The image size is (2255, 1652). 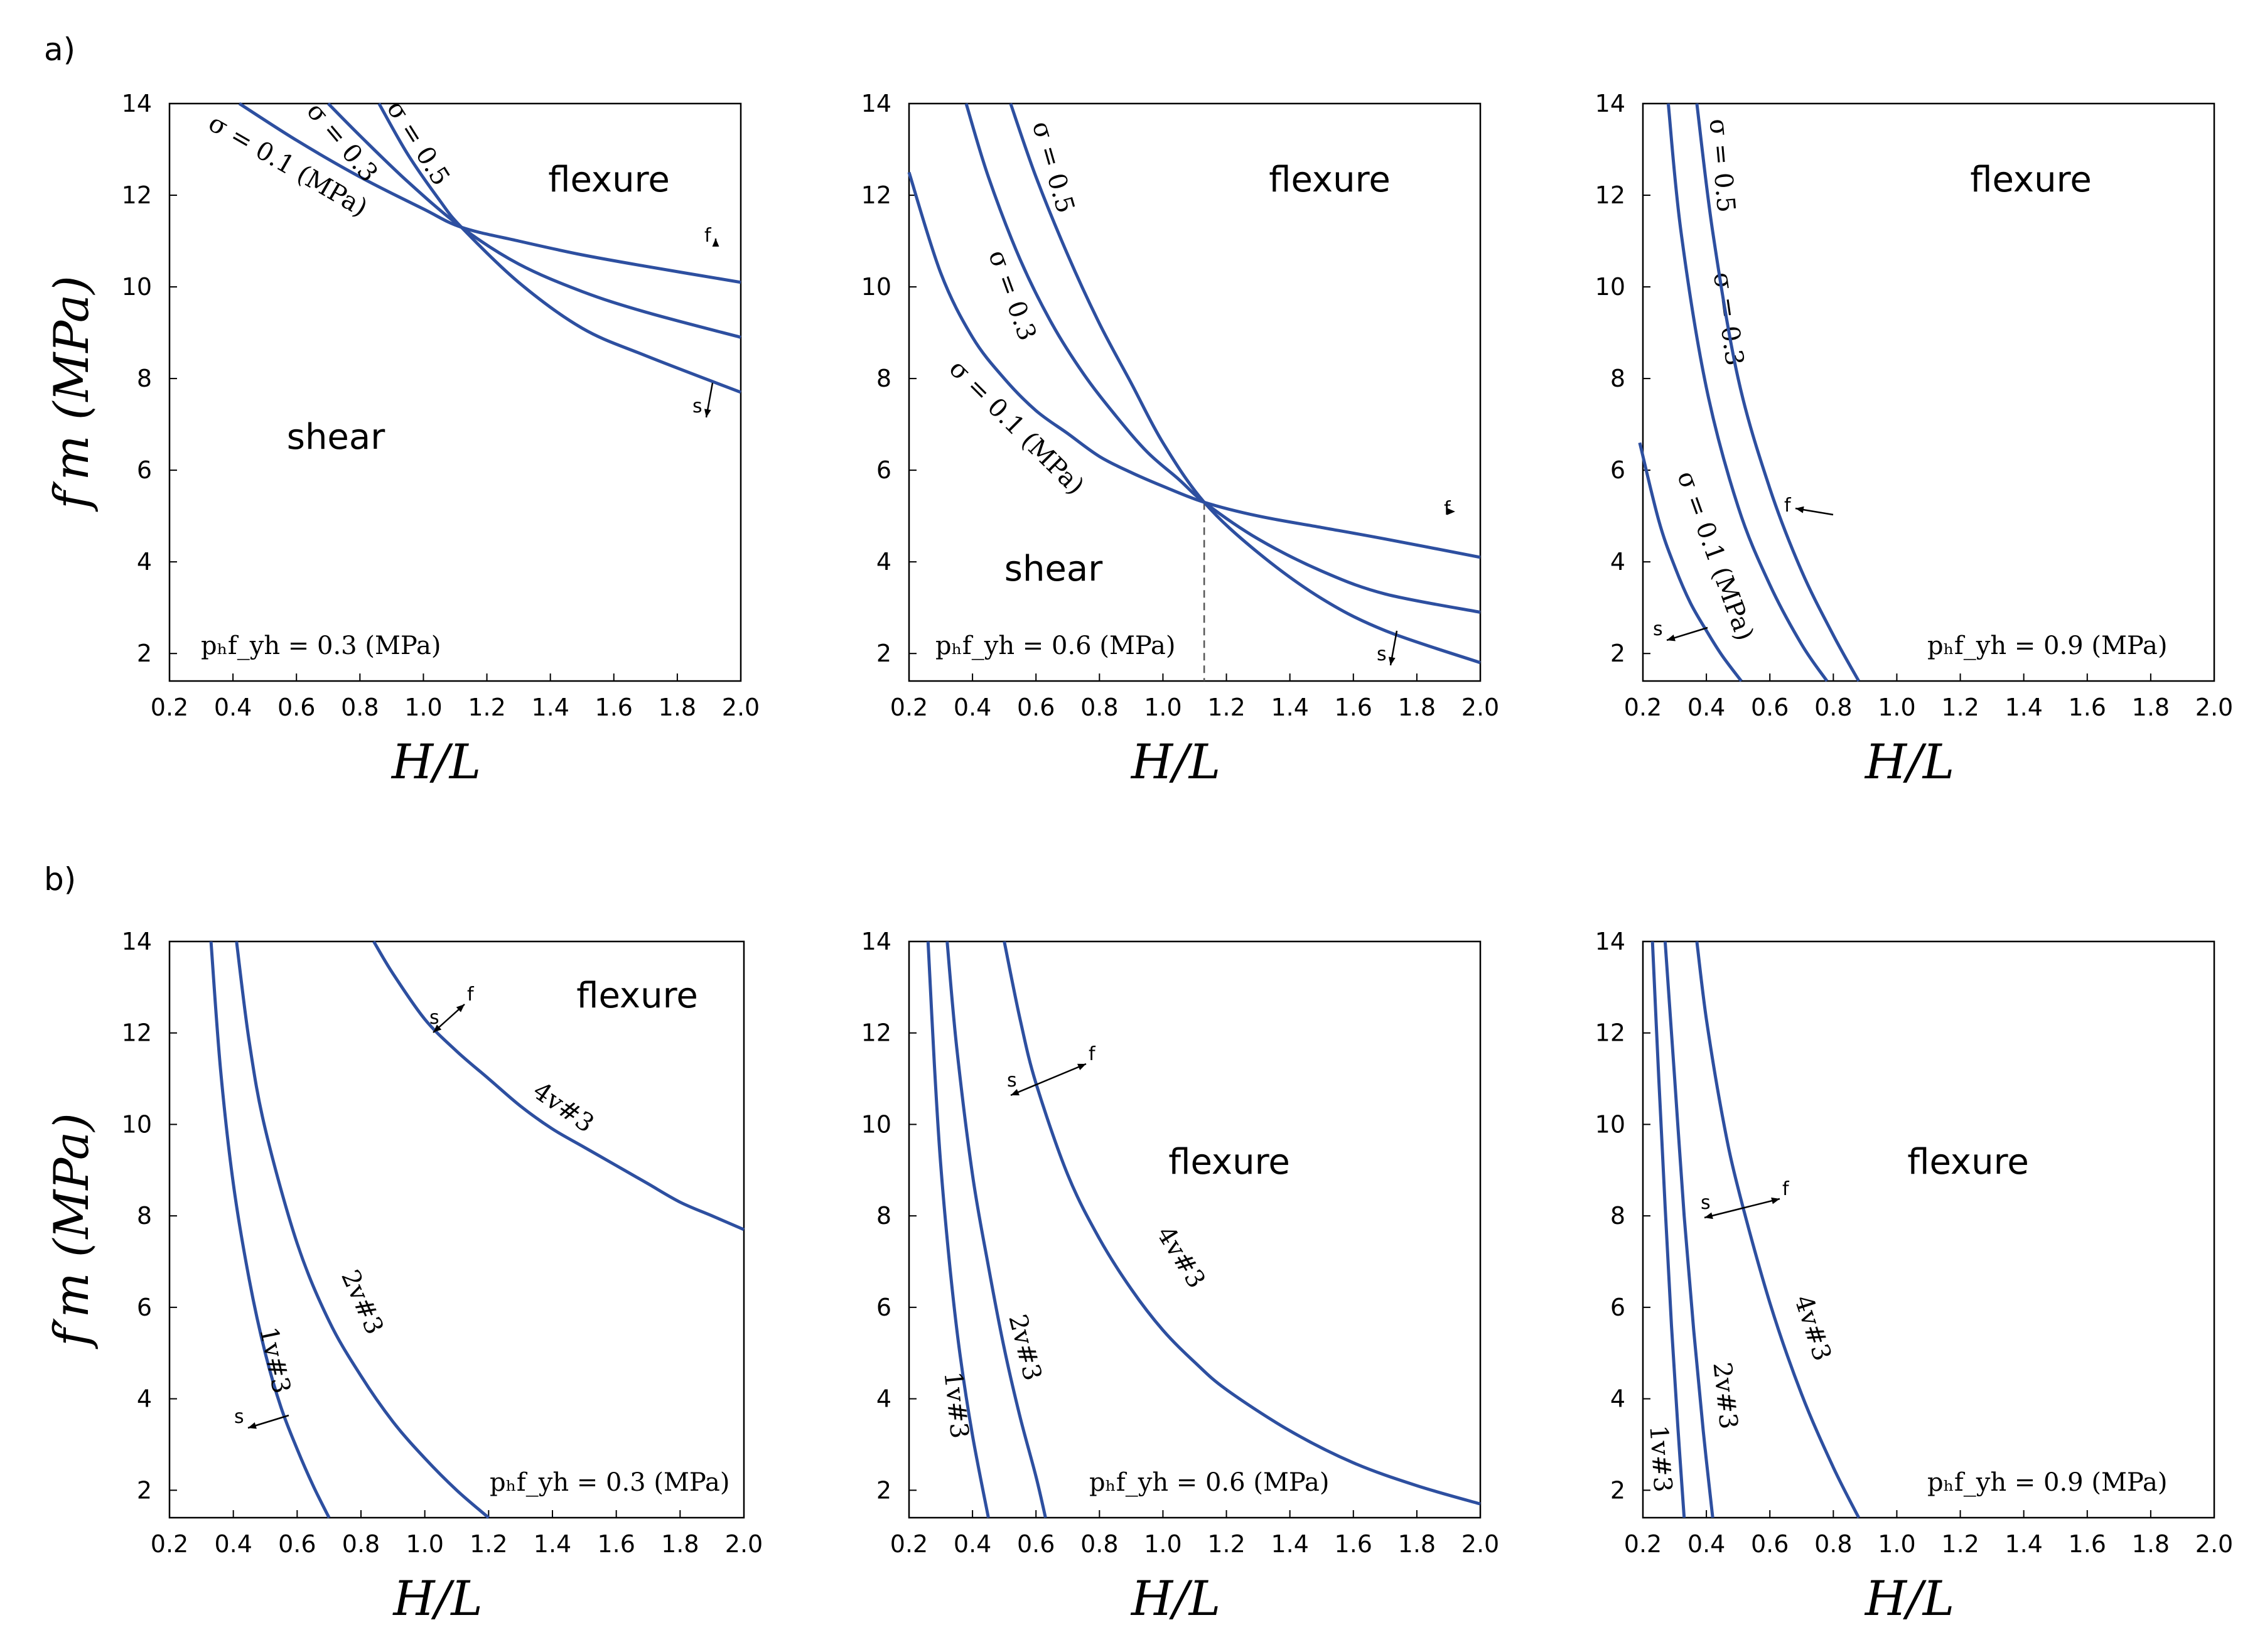 What do you see at coordinates (1715, 555) in the screenshot?
I see `curve-label: σ = 0.1 (MPa)` at bounding box center [1715, 555].